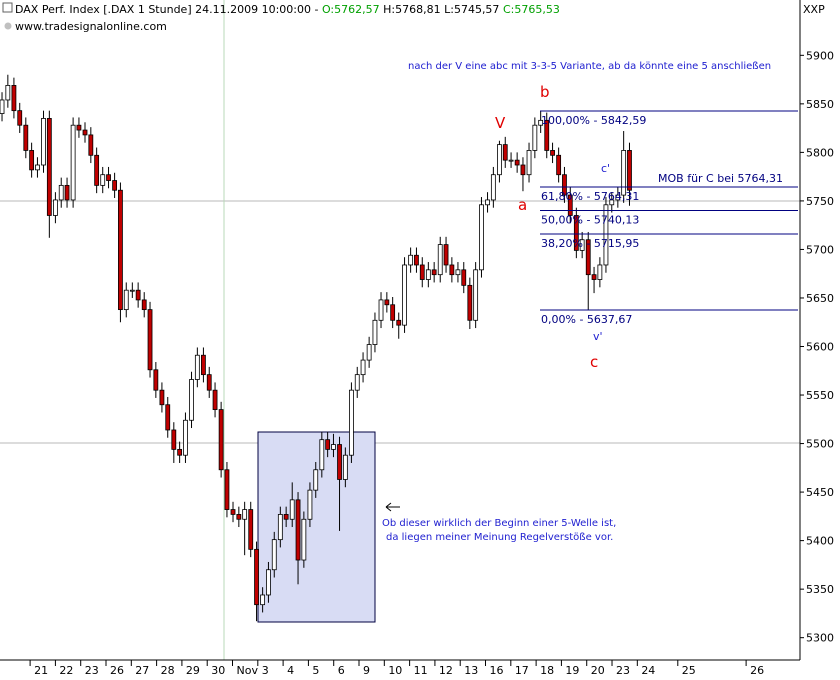  Describe the element at coordinates (586, 319) in the screenshot. I see `fib-label: 0,00% - 5637,67` at that location.